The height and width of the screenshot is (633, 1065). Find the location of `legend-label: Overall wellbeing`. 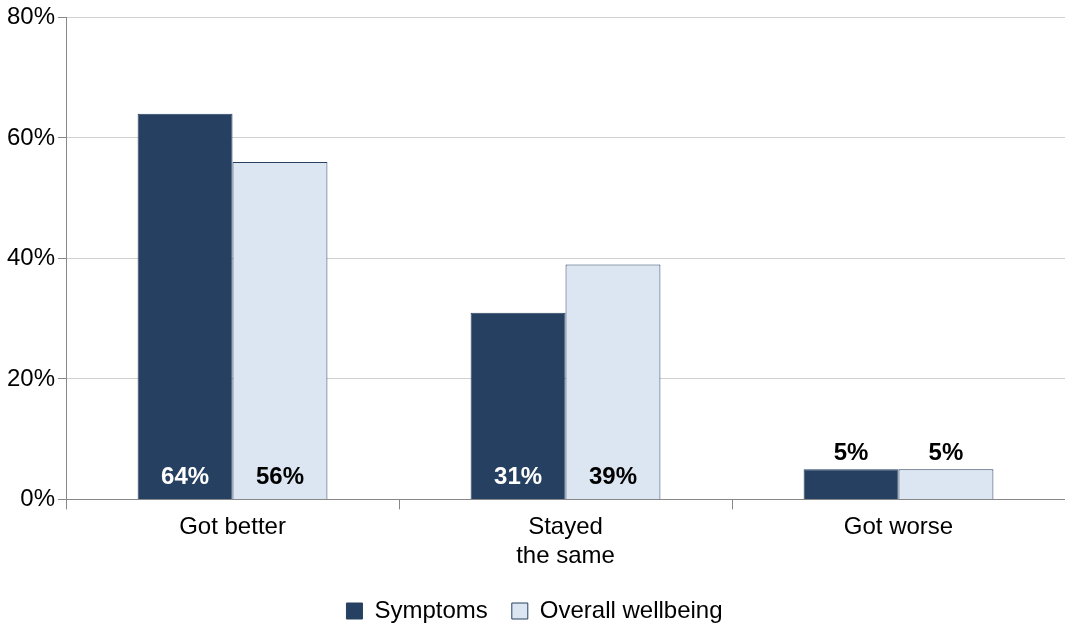

legend-label: Overall wellbeing is located at coordinates (631, 609).